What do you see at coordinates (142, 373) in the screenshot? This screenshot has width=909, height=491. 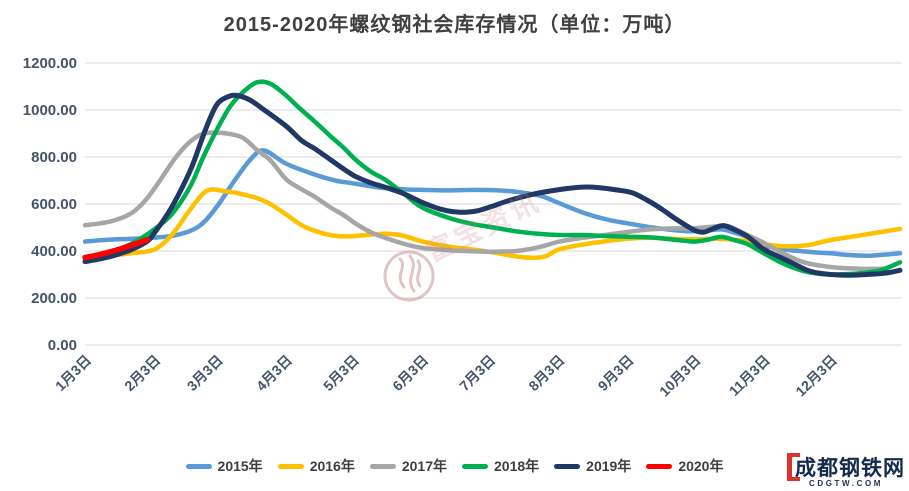 I see `x-axis-label: 2月3日` at bounding box center [142, 373].